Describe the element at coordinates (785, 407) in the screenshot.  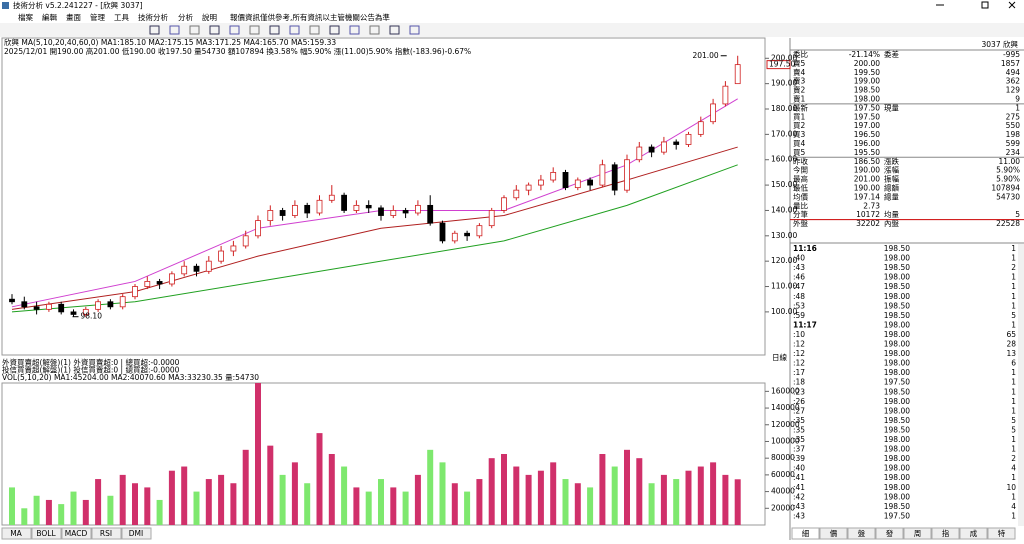
I see `y-tick-label: 140000` at that location.